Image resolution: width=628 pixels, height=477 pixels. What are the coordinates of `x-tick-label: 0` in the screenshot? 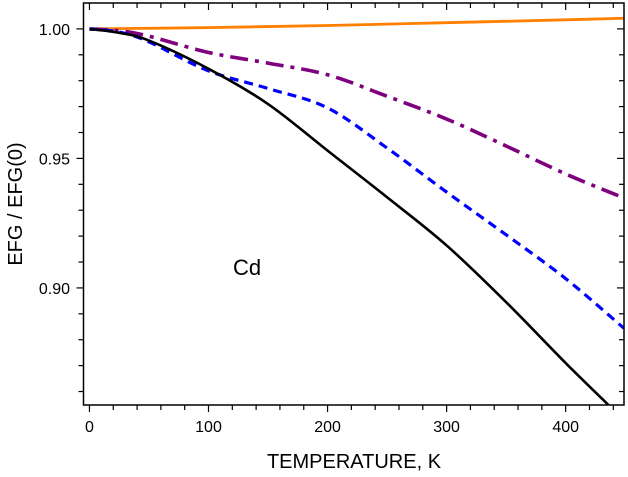 It's located at (89, 427).